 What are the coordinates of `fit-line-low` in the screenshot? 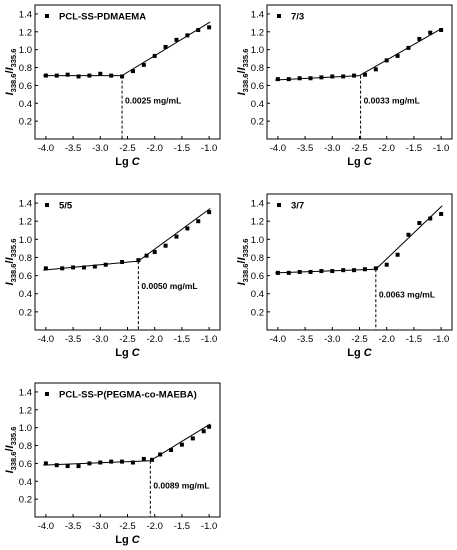 It's located at (325, 271).